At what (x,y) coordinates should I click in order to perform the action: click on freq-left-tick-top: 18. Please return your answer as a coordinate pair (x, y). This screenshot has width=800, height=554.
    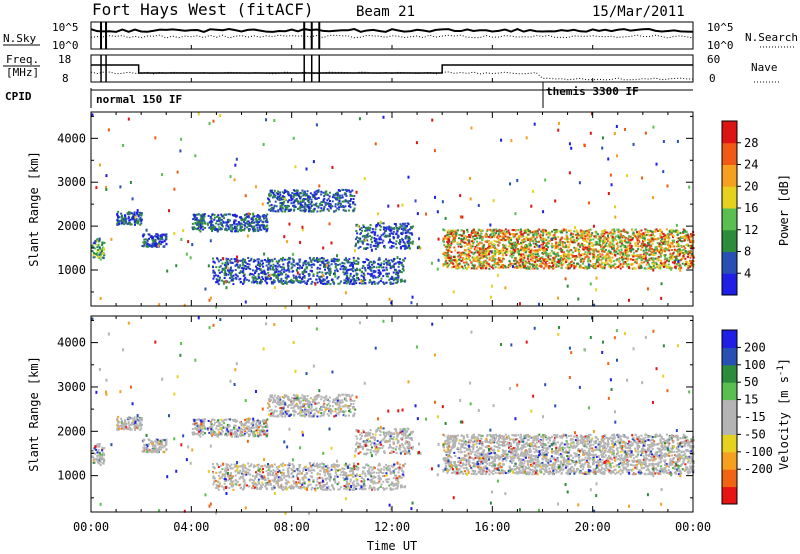
    Looking at the image, I should click on (64, 59).